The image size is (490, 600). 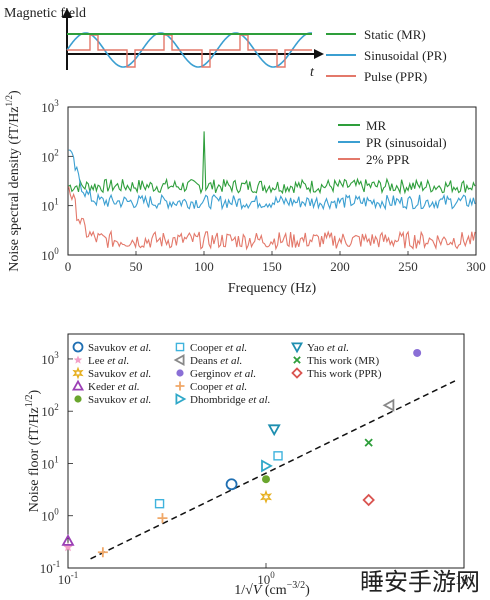 What do you see at coordinates (464, 578) in the screenshot?
I see `scatter-x-tick-label: 10¹` at bounding box center [464, 578].